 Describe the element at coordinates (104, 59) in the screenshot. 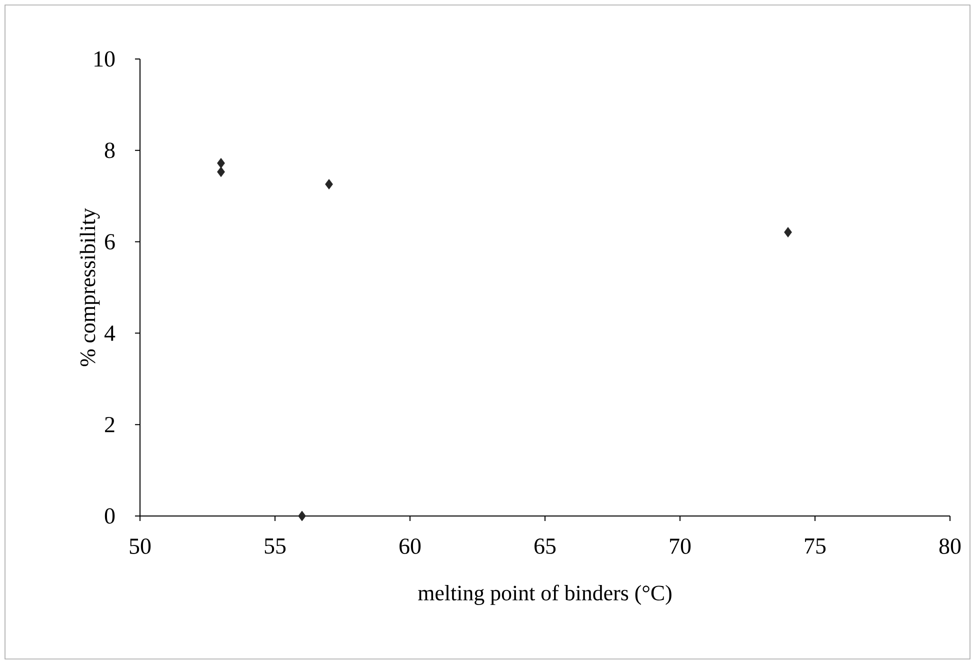

I see `y-tick-label: 10` at that location.